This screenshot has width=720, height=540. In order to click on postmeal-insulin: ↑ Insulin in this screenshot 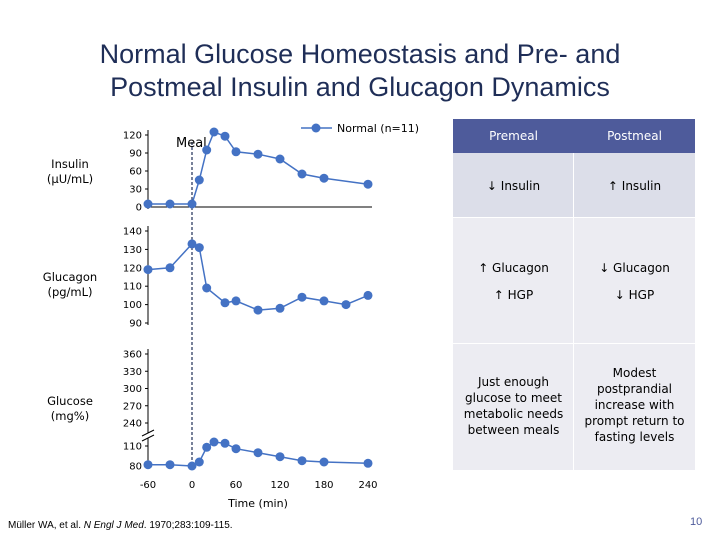, I will do `click(634, 186)`.